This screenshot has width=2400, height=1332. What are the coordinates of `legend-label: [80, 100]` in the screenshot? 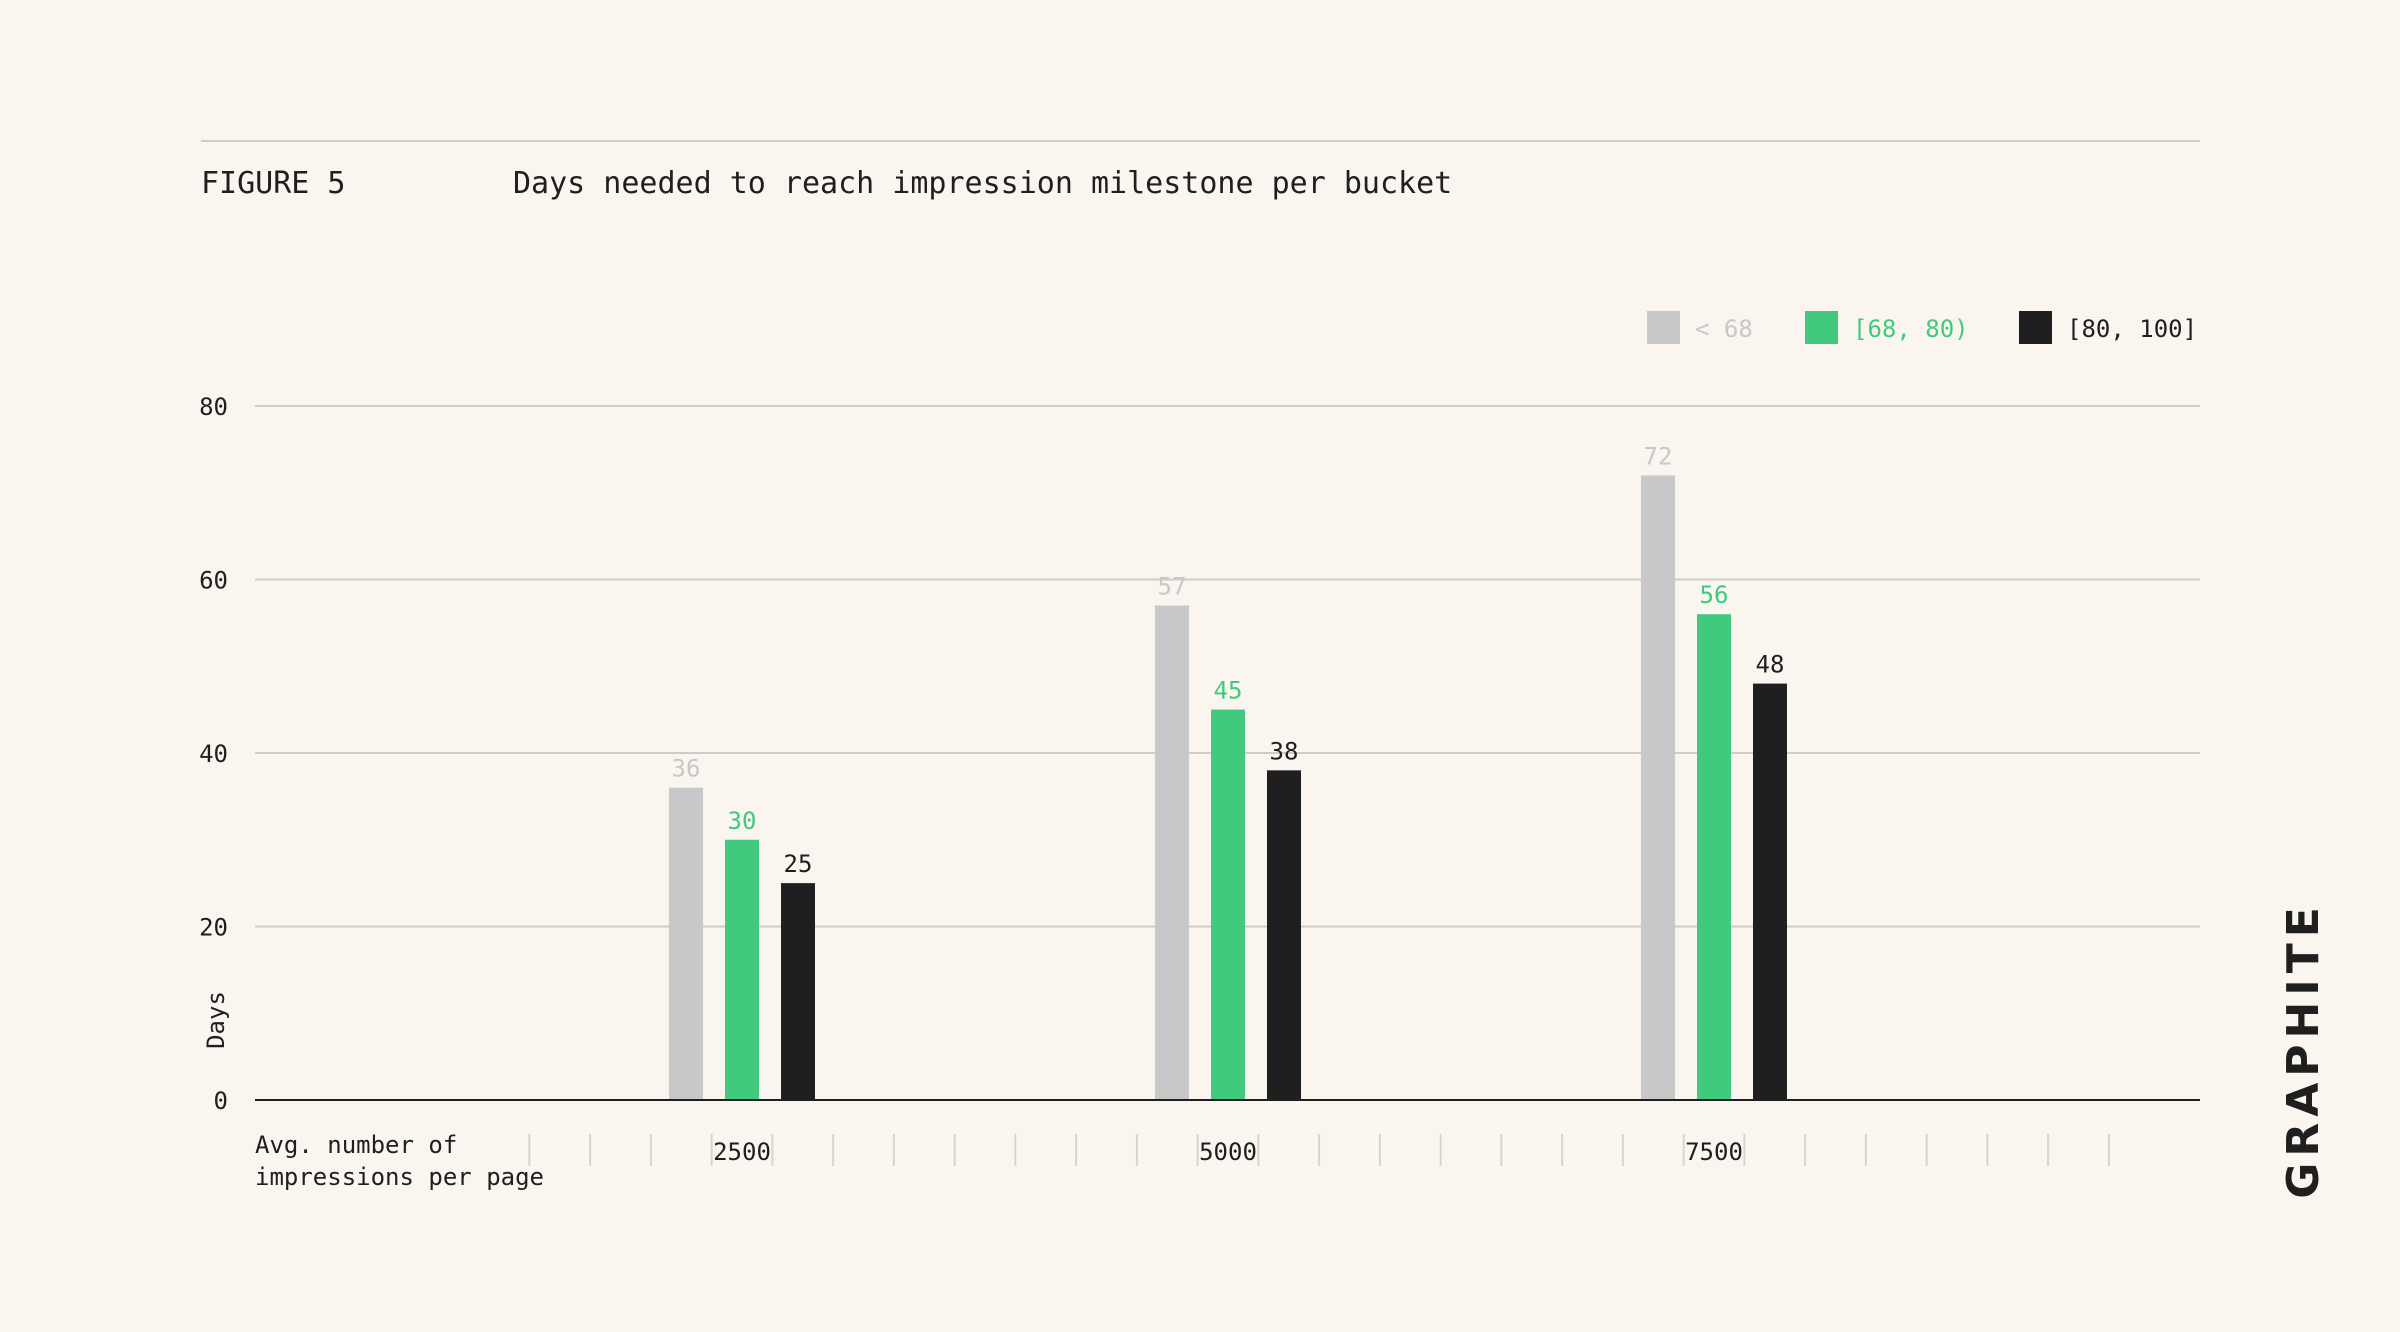 It's located at (2132, 329).